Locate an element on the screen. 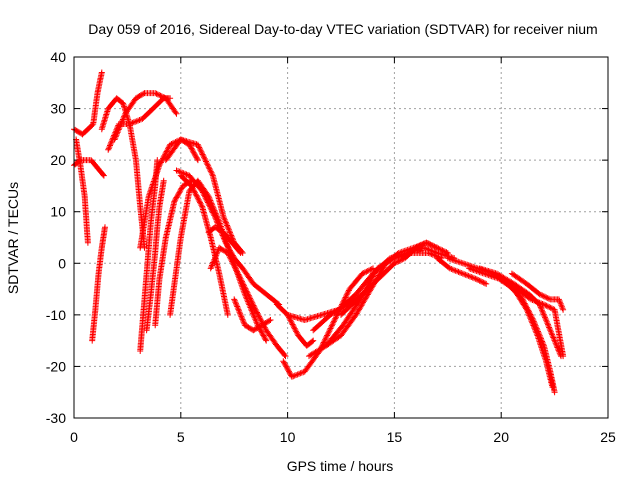  x-tick-label: 5 is located at coordinates (181, 437).